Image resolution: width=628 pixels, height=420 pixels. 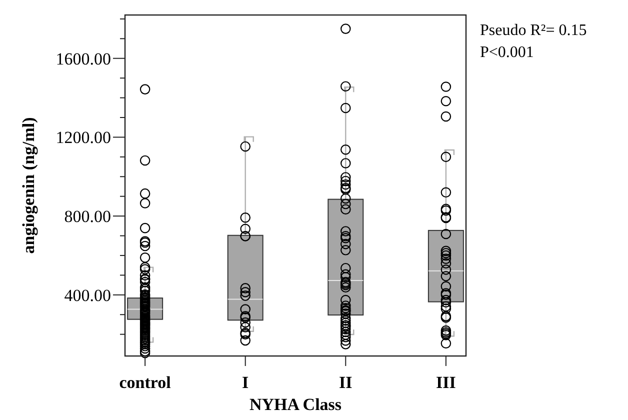 I want to click on y-tick-label: 1200.00, so click(x=83, y=138).